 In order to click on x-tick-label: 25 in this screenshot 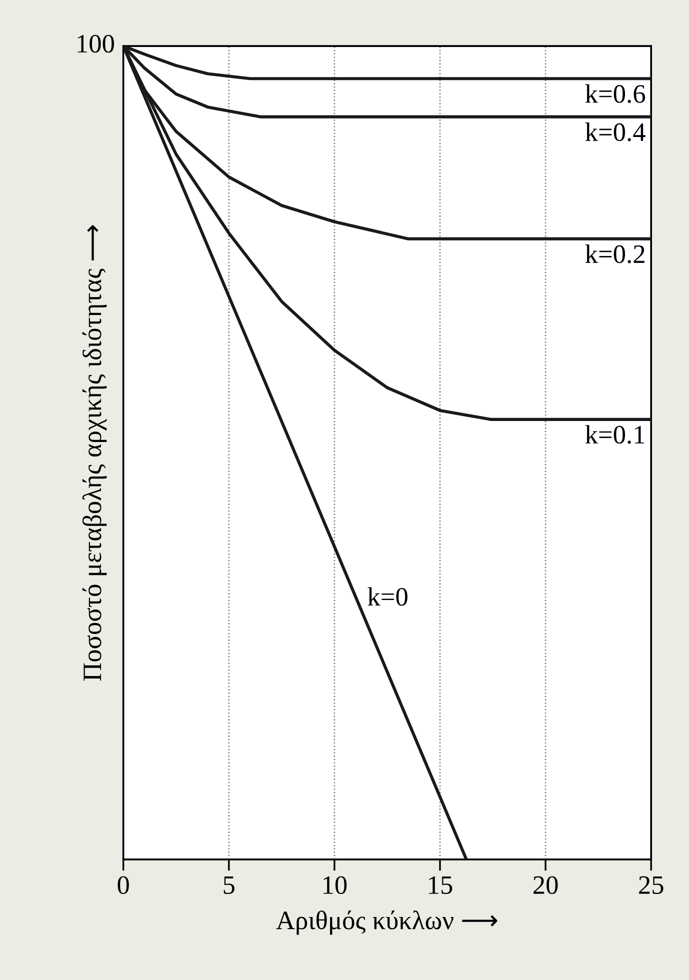, I will do `click(651, 885)`.